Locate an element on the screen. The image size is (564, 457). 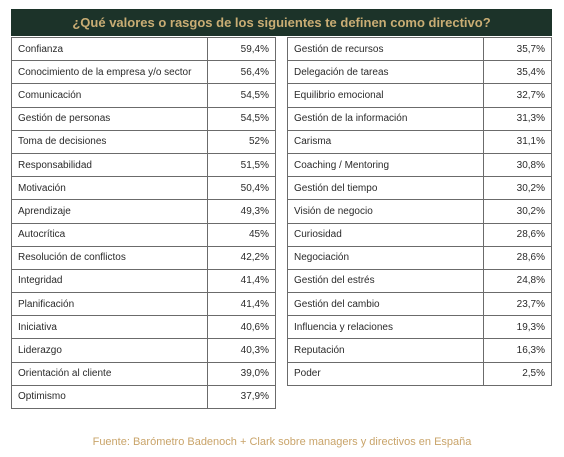
table-row: Confianza 59,4% is located at coordinates (143, 49).